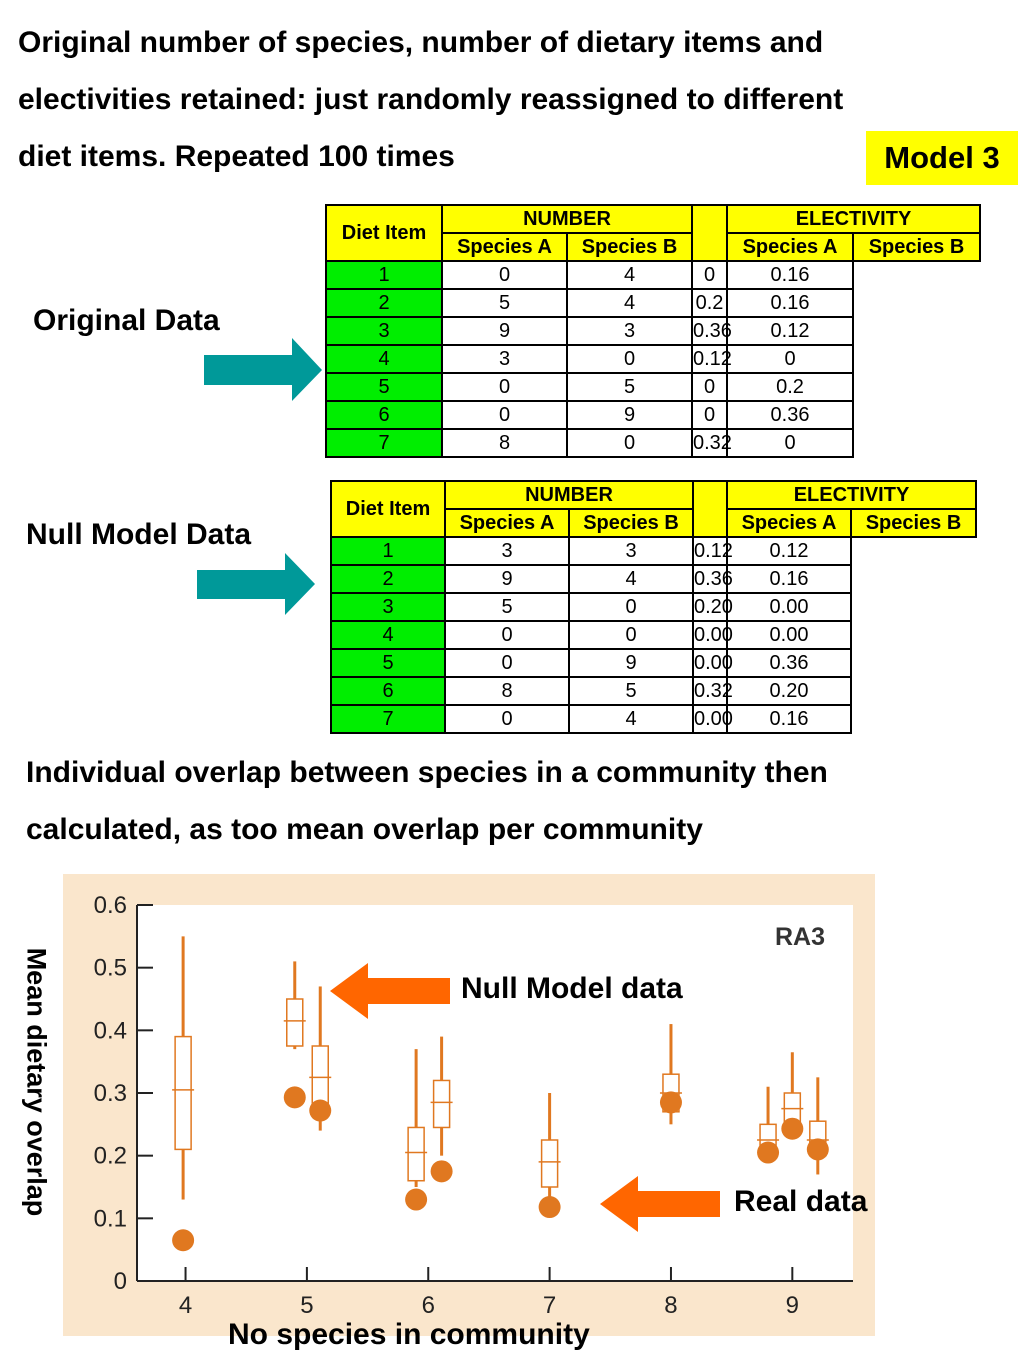  Describe the element at coordinates (631, 663) in the screenshot. I see `number-species-b-cell: 9` at that location.